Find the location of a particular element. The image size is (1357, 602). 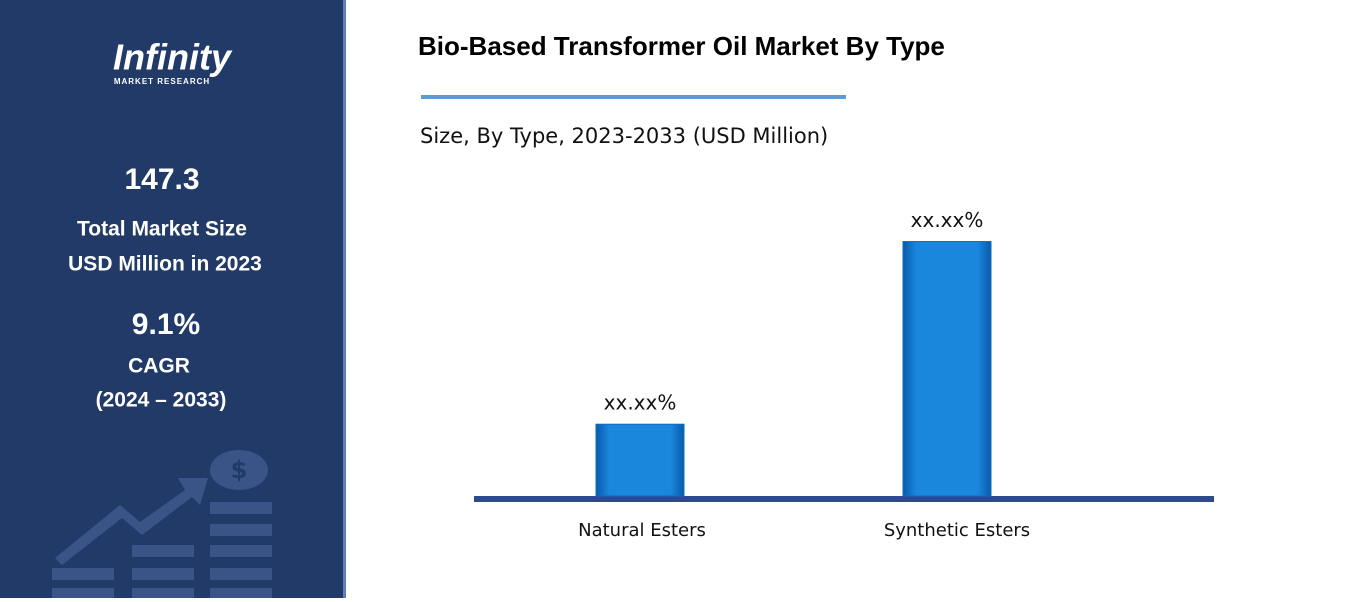

cagr: 9.1% is located at coordinates (166, 324).